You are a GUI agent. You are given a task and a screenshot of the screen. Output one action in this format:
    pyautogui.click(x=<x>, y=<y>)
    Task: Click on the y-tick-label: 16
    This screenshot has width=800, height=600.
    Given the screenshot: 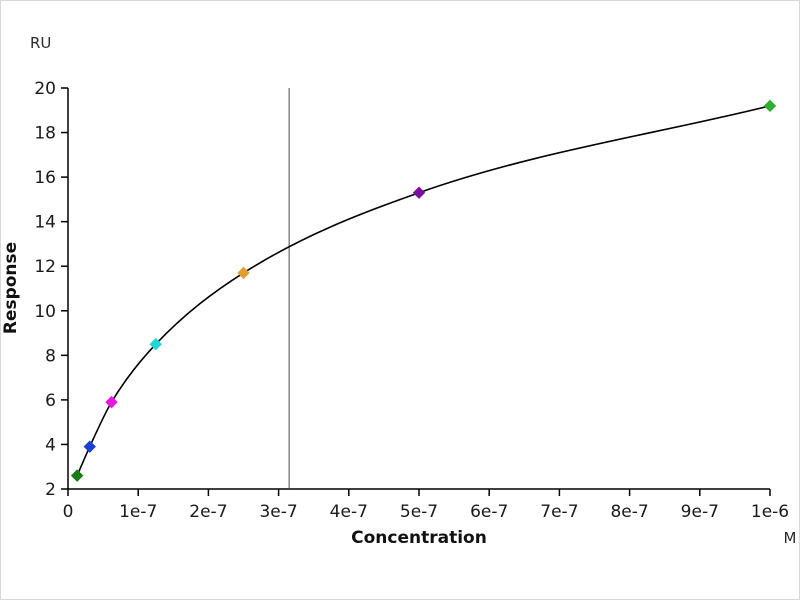 What is the action you would take?
    pyautogui.click(x=45, y=178)
    